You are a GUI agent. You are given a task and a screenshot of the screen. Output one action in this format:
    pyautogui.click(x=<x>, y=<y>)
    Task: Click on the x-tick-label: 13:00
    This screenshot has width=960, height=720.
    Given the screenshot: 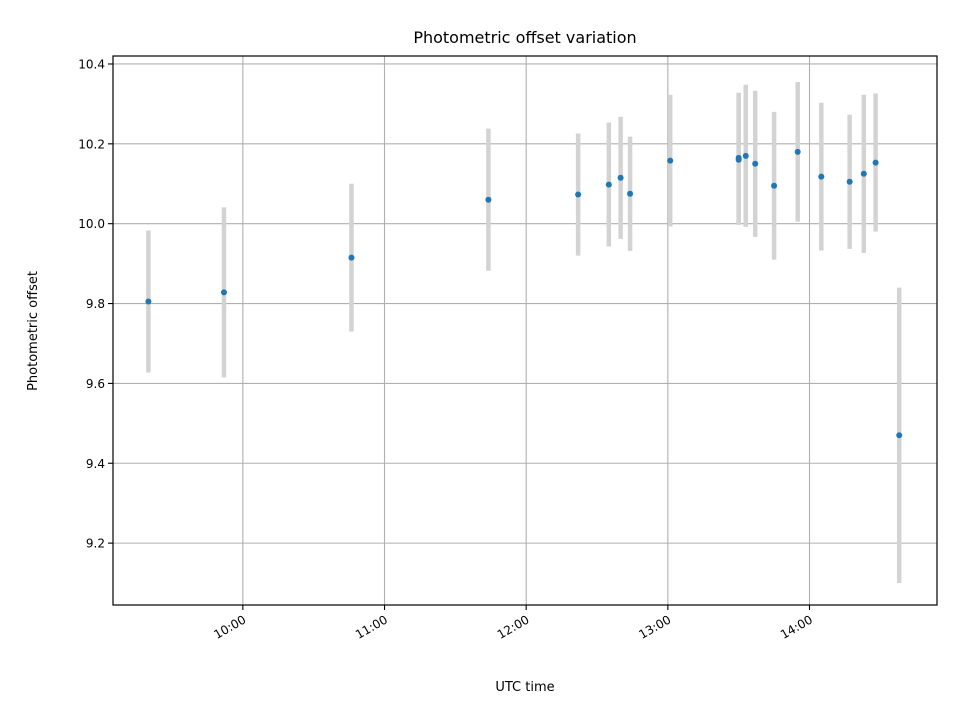 What is the action you would take?
    pyautogui.click(x=654, y=626)
    